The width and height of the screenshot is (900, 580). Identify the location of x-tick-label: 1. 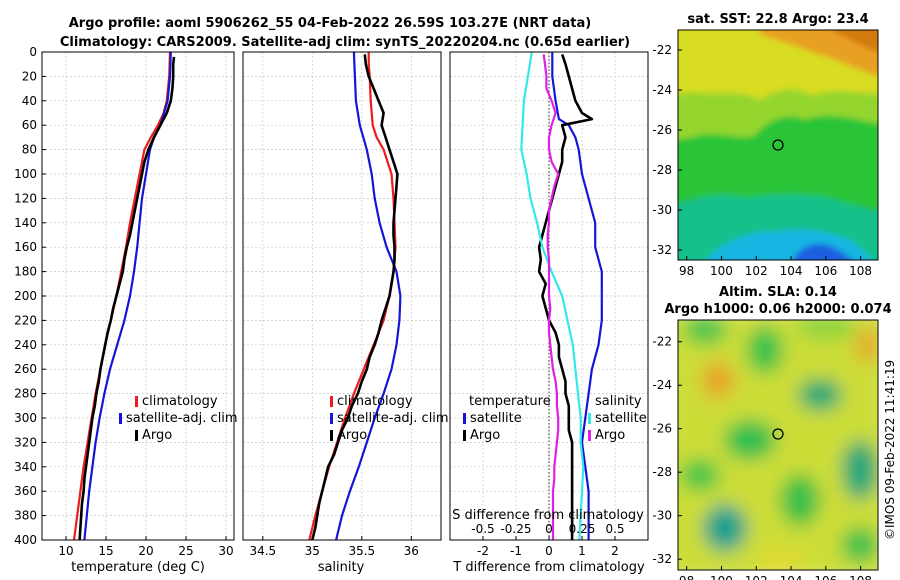
(582, 551).